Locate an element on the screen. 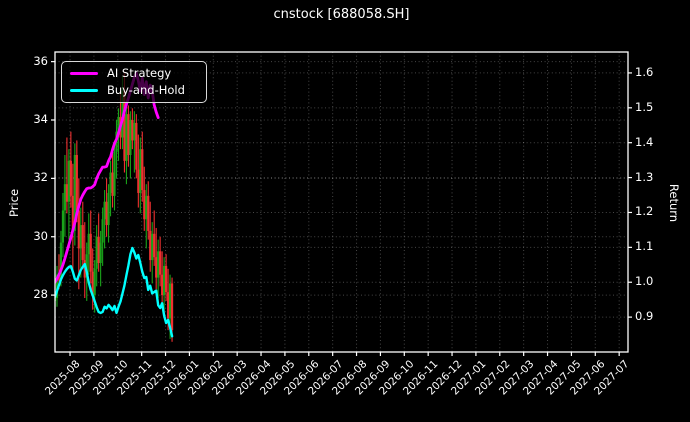 The image size is (690, 422). return-tick-label: 1.6 is located at coordinates (644, 71).